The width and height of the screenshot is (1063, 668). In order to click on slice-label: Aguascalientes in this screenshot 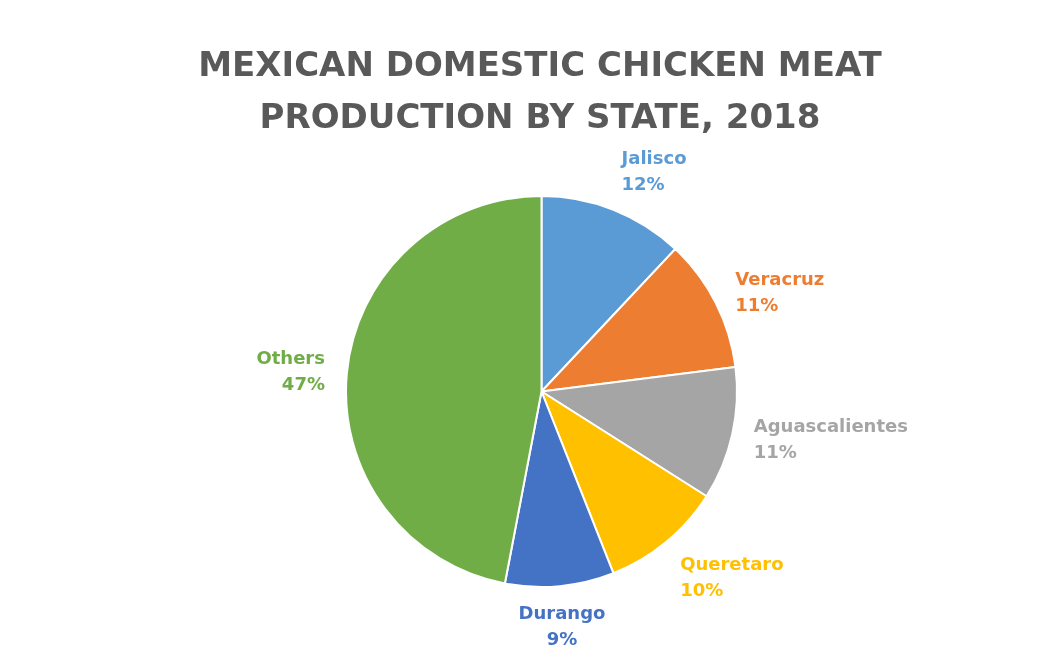, I will do `click(830, 425)`.